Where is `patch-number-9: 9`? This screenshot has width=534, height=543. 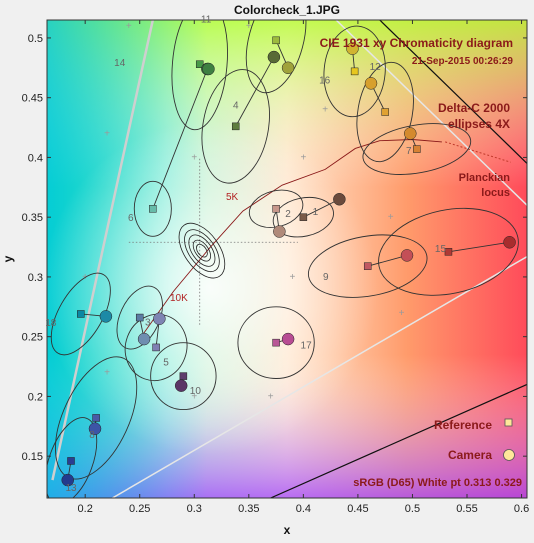 patch-number-9: 9 is located at coordinates (326, 277).